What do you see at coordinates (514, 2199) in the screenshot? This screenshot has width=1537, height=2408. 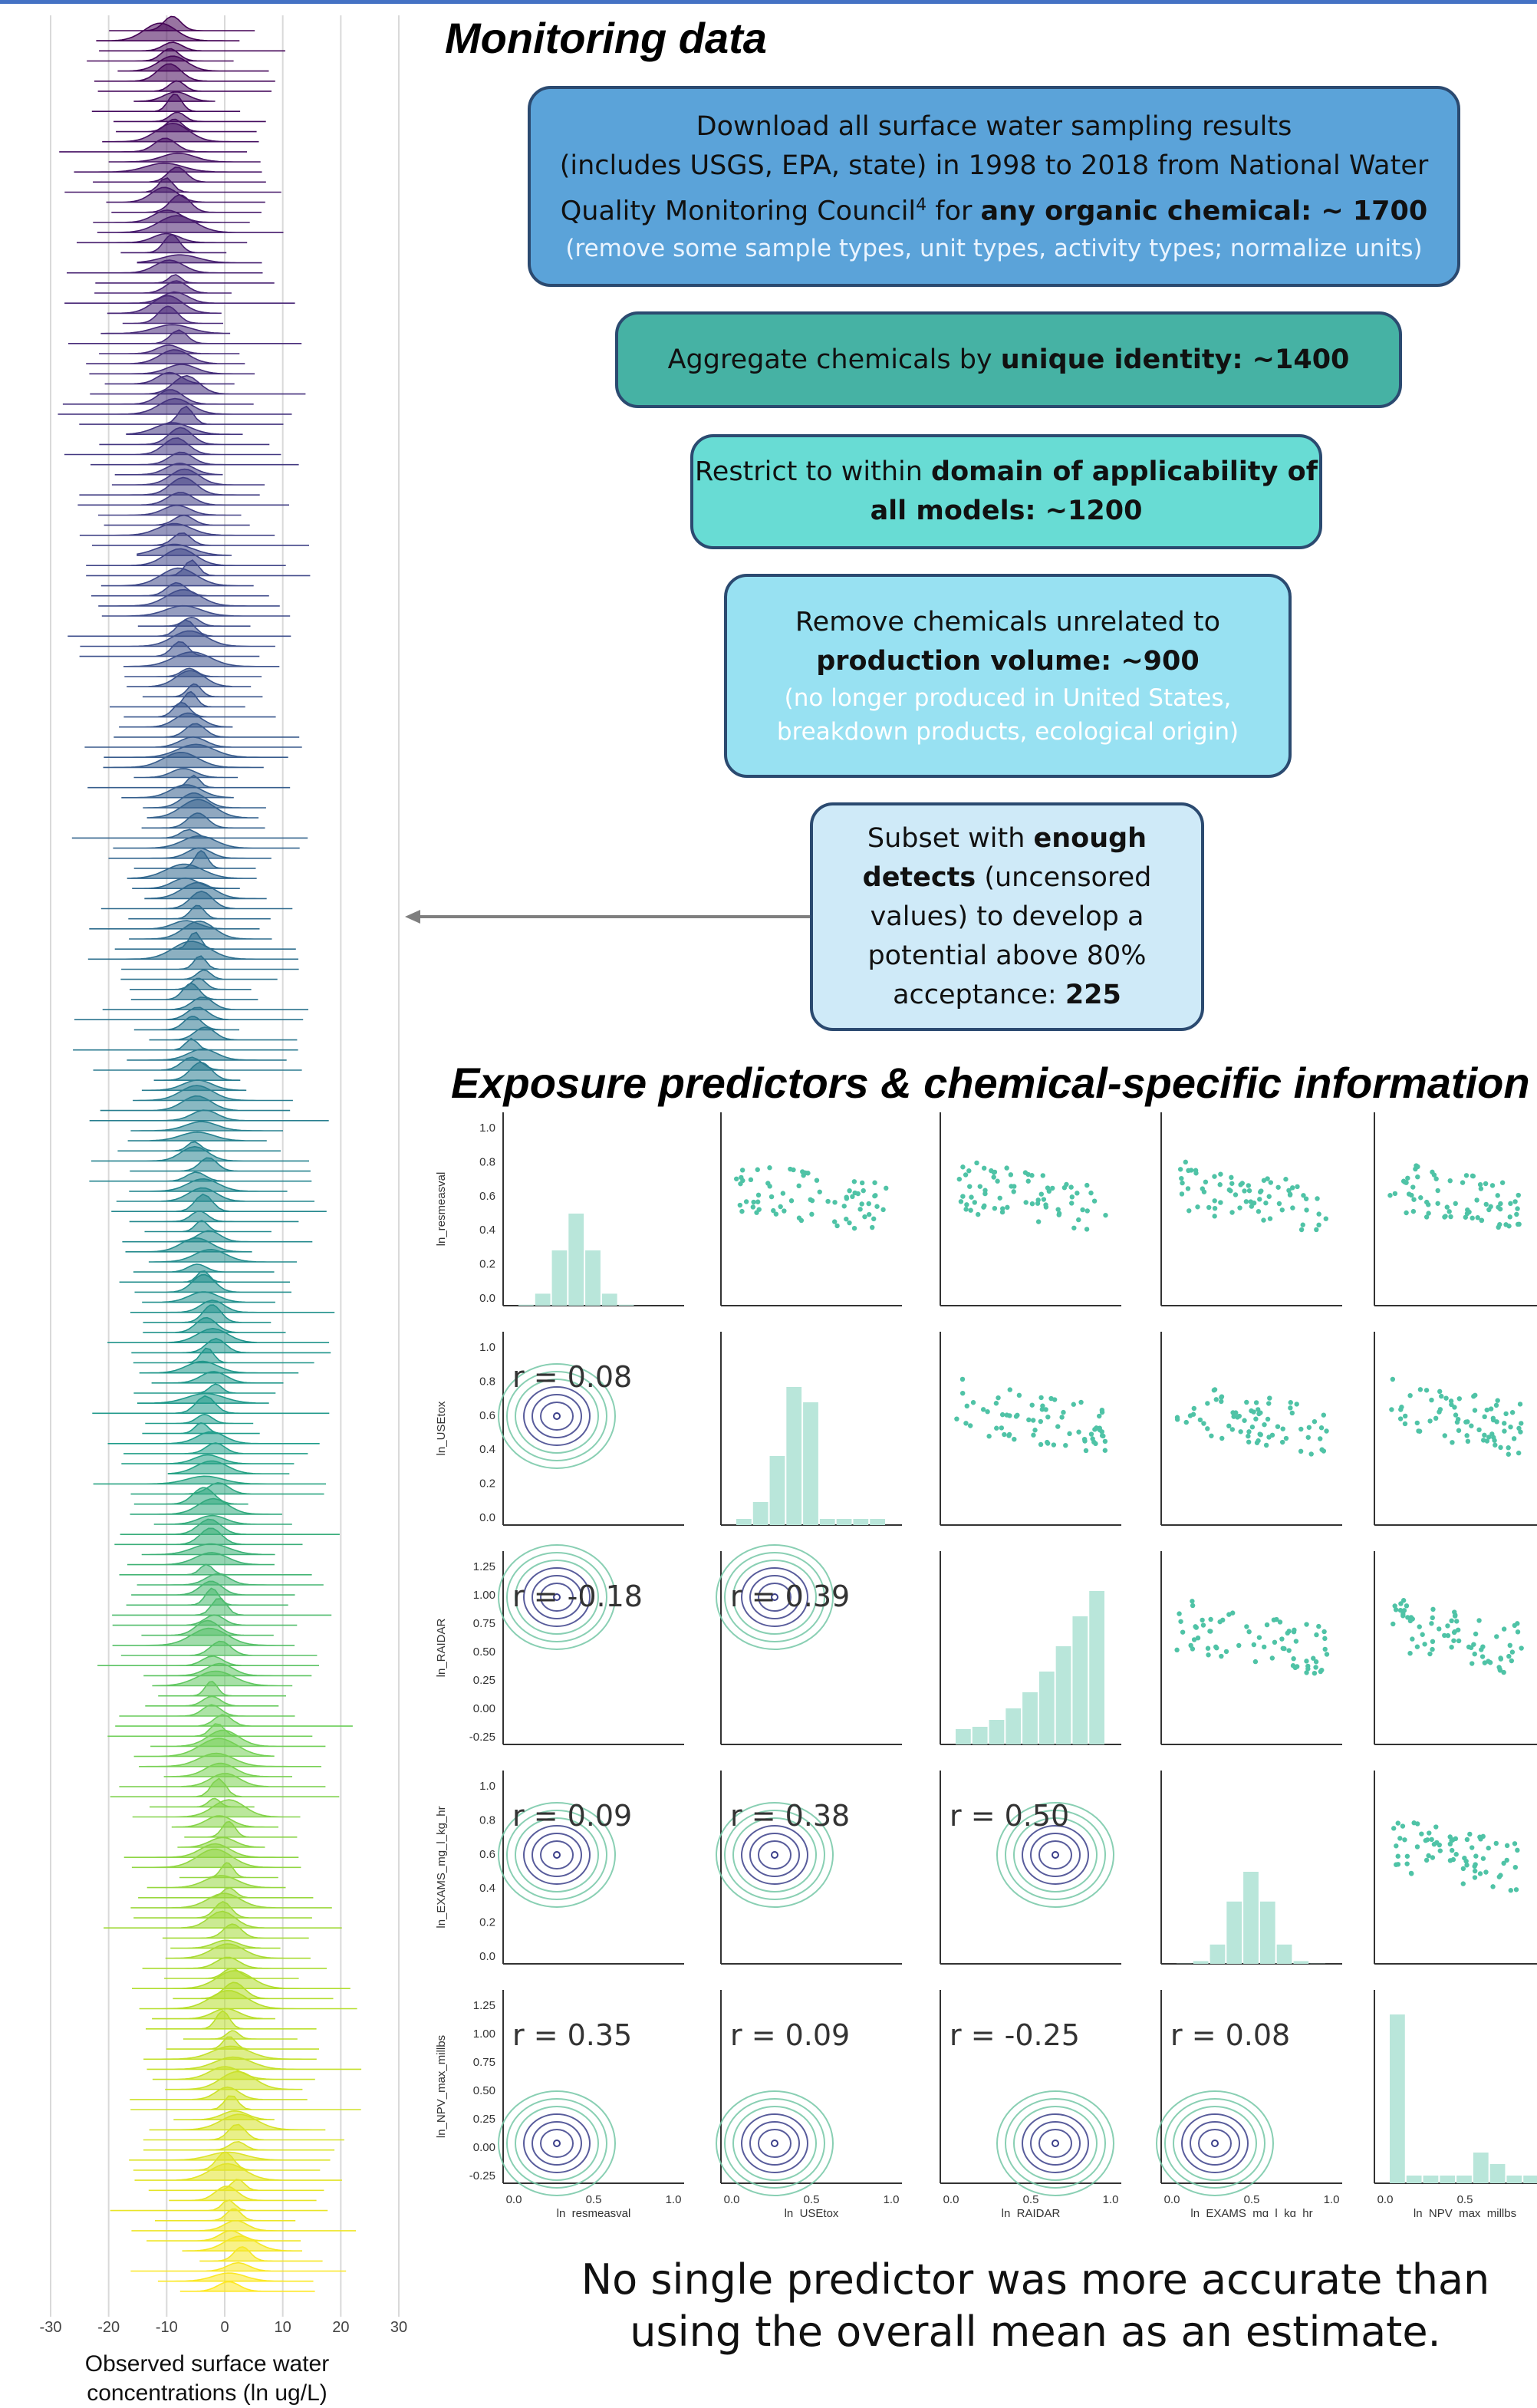 I see `pair-x-tick-label: 0.0` at bounding box center [514, 2199].